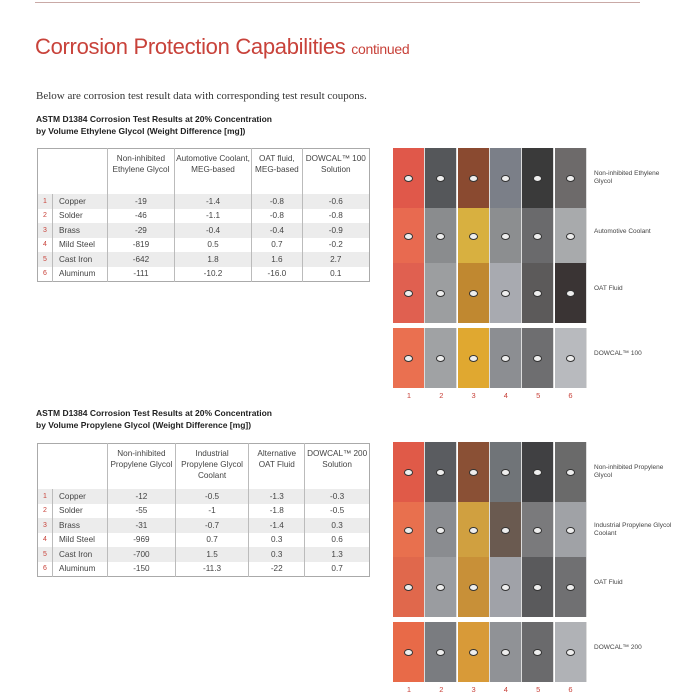  I want to click on cell-value: -819, so click(141, 244).